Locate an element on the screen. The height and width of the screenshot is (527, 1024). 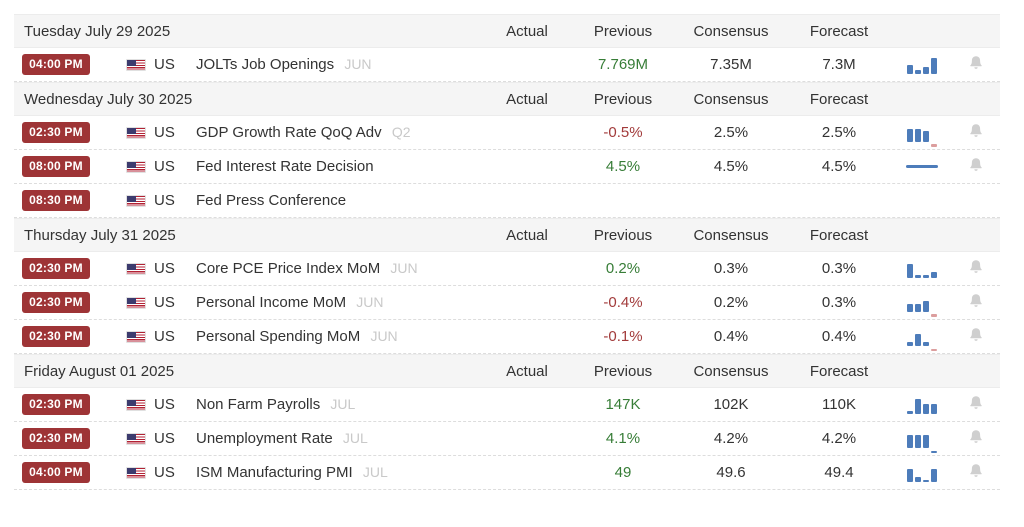
consensus-value: 49.6 is located at coordinates (731, 472).